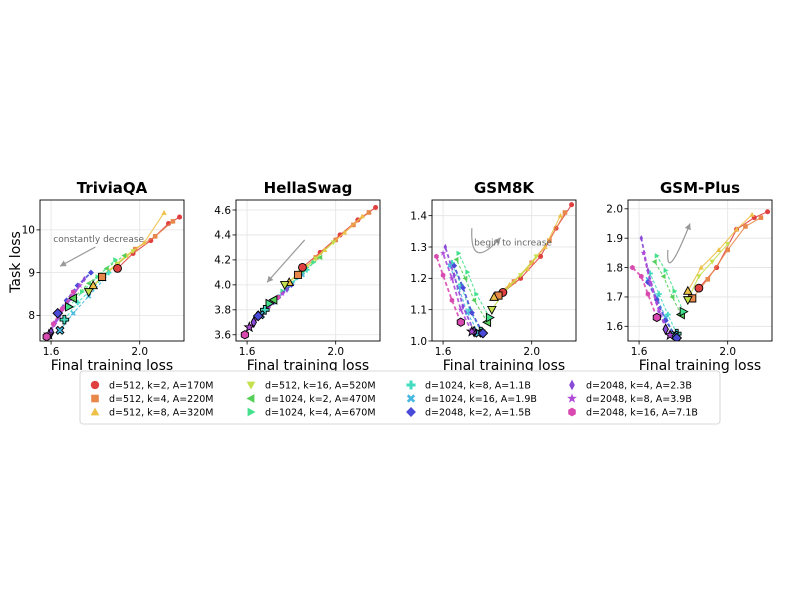 Image resolution: width=800 pixels, height=600 pixels. Describe the element at coordinates (77, 256) in the screenshot. I see `annotation-arrow` at that location.